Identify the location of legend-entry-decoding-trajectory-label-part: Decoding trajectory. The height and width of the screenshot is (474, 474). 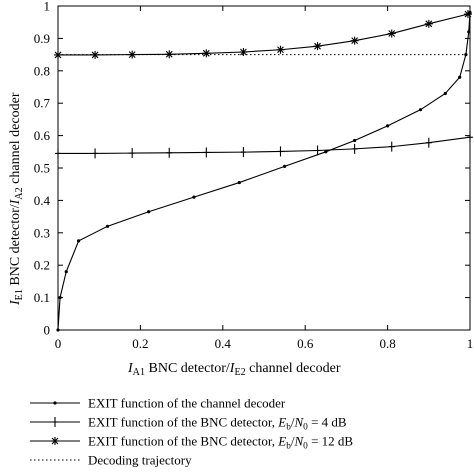
(140, 460).